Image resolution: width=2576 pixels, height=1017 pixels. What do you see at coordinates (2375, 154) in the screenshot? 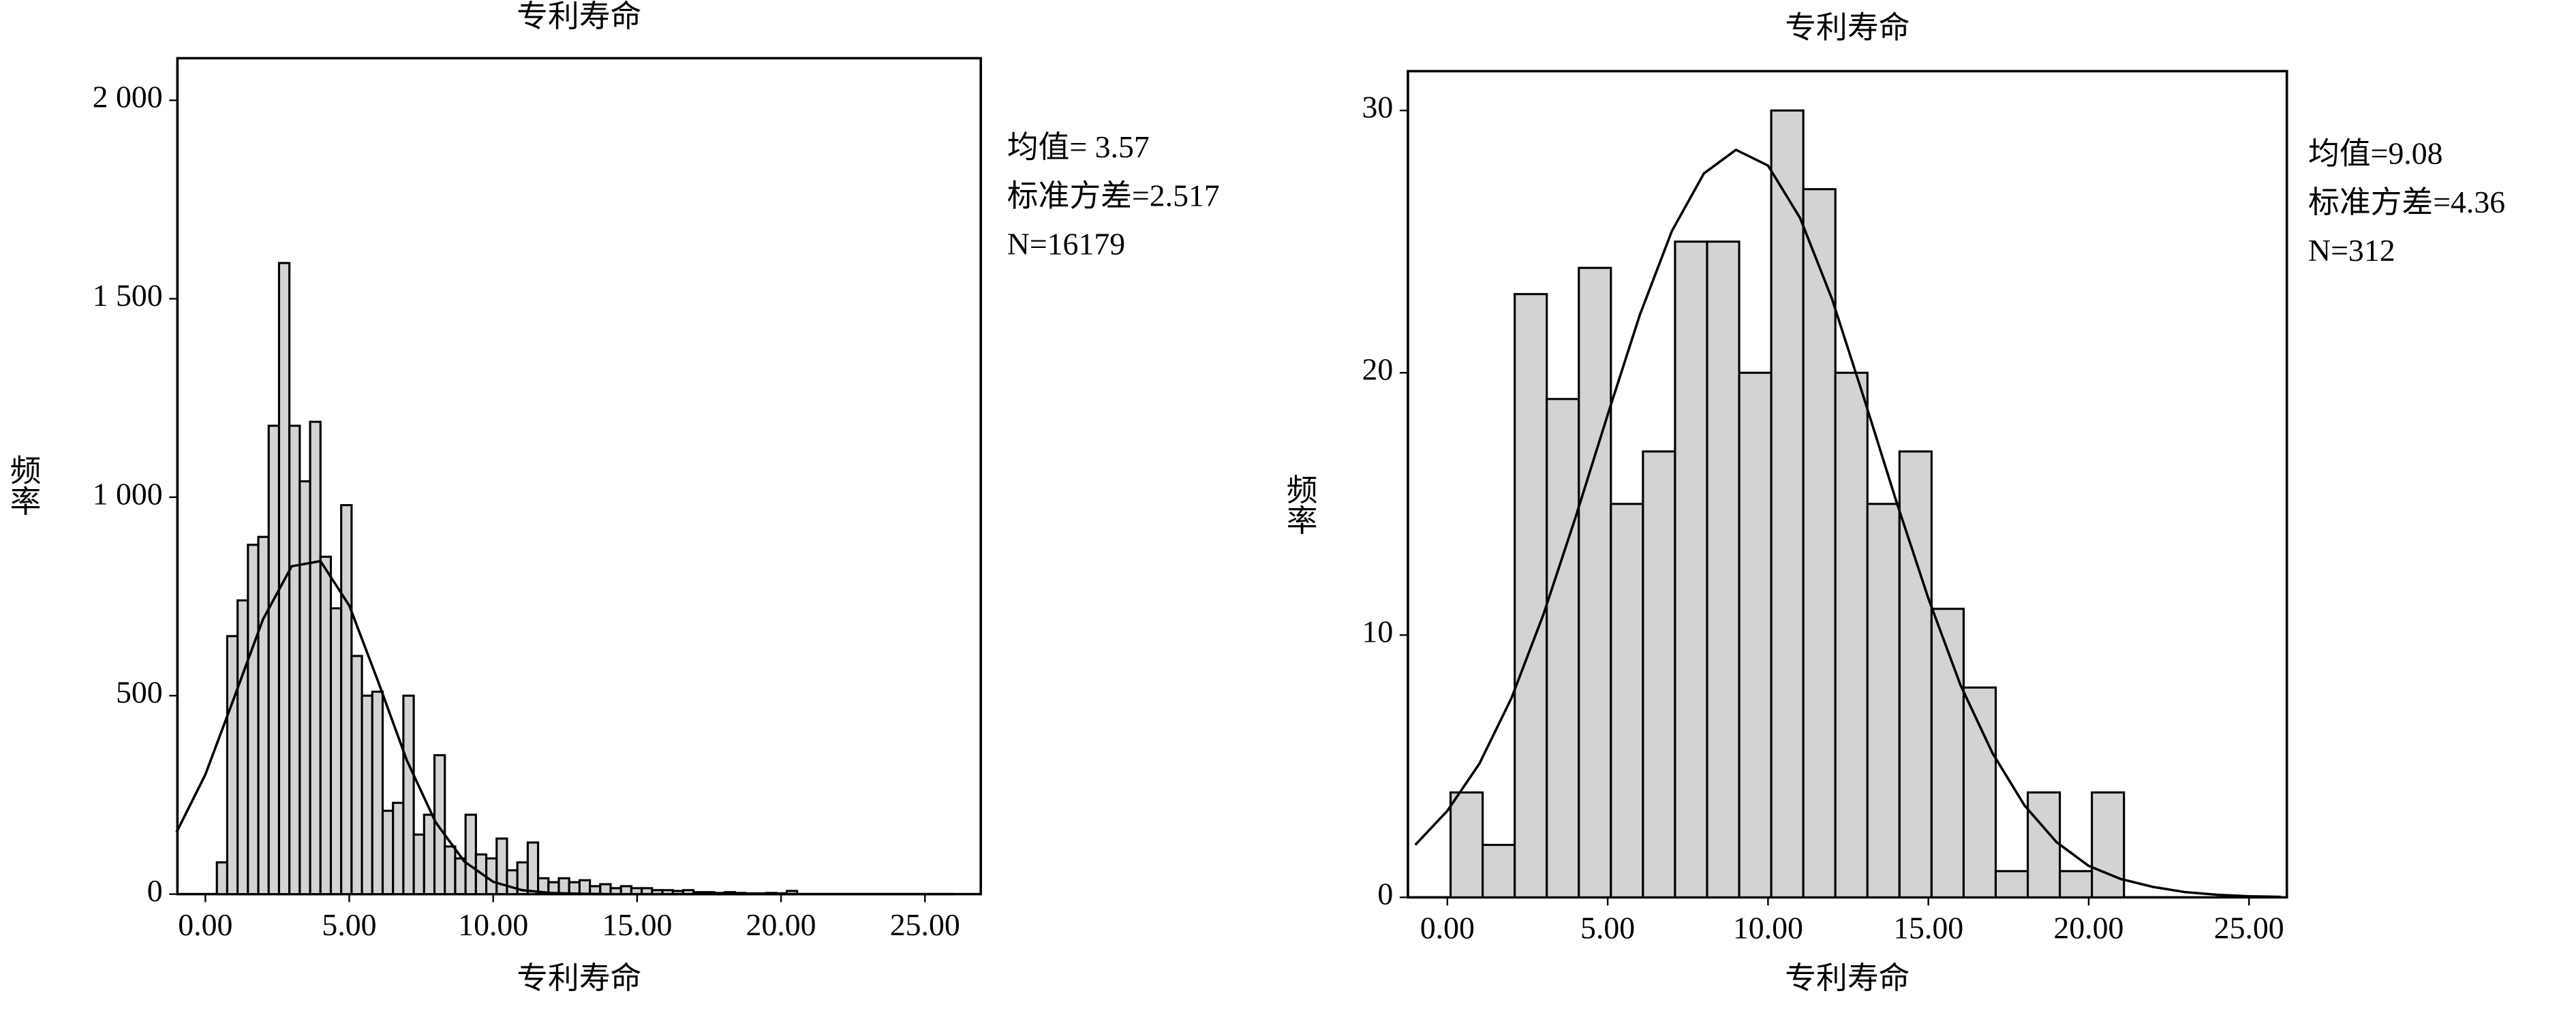
I see `annotation: 均值=9.08` at bounding box center [2375, 154].